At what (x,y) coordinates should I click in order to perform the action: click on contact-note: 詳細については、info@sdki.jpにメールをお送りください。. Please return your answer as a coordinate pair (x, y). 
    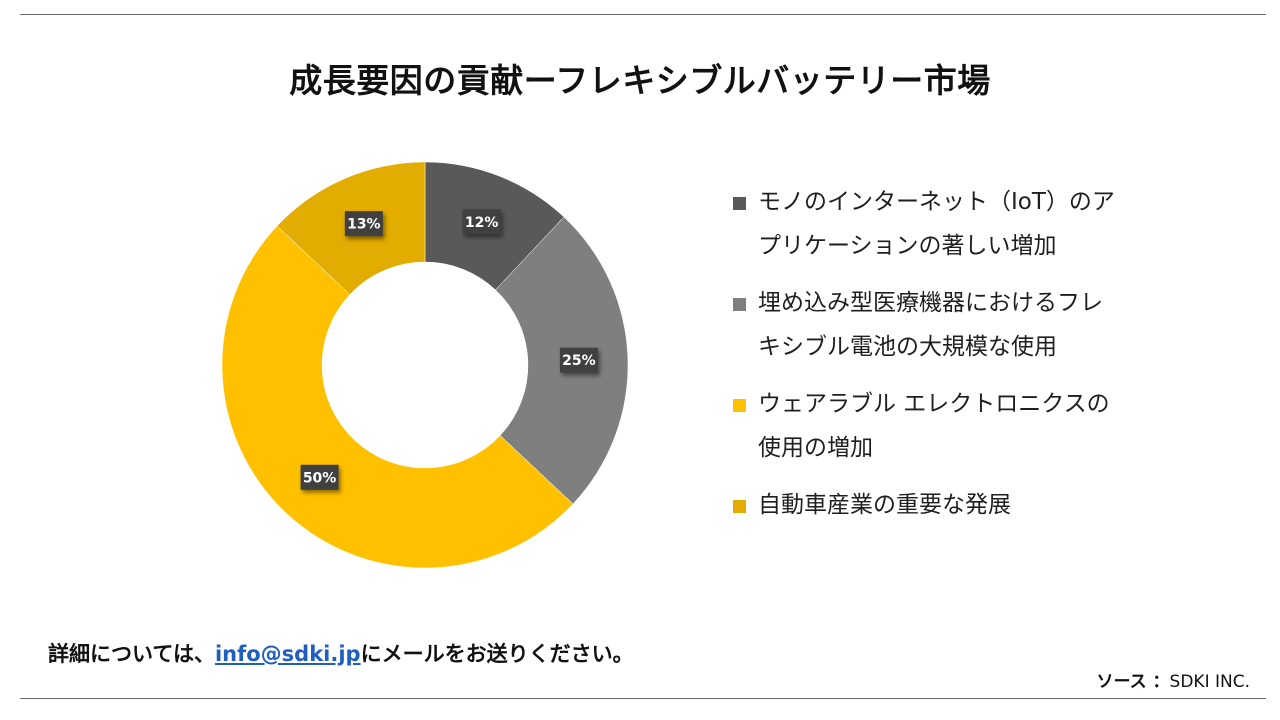
    Looking at the image, I should click on (341, 653).